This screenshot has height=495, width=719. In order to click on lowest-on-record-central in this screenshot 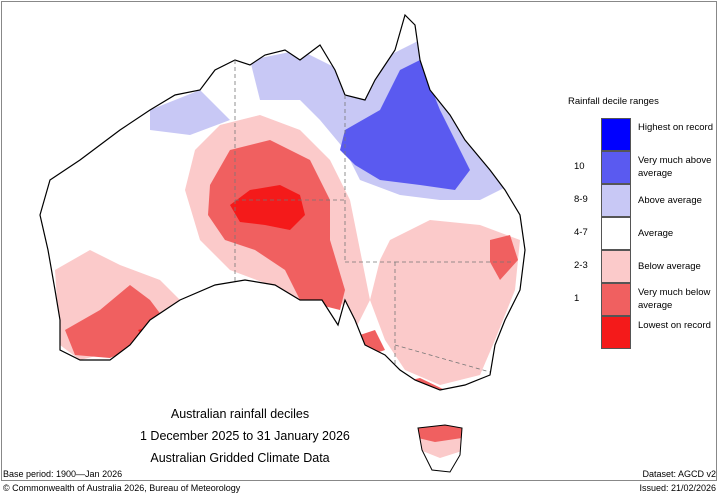, I will do `click(267, 207)`.